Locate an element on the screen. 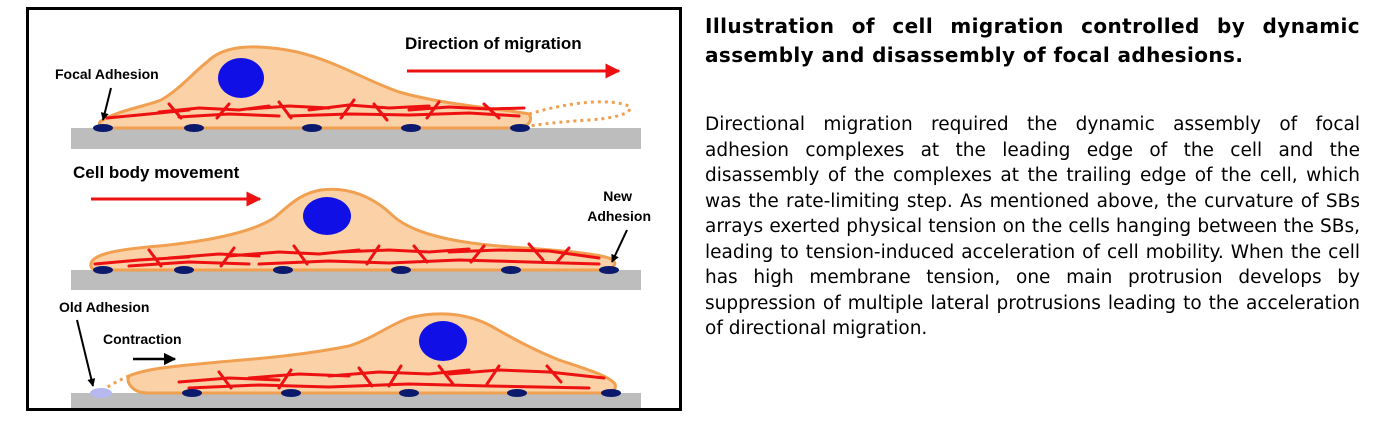 The width and height of the screenshot is (1378, 444). new-adhesion-label-line2: Adhesion is located at coordinates (619, 216).